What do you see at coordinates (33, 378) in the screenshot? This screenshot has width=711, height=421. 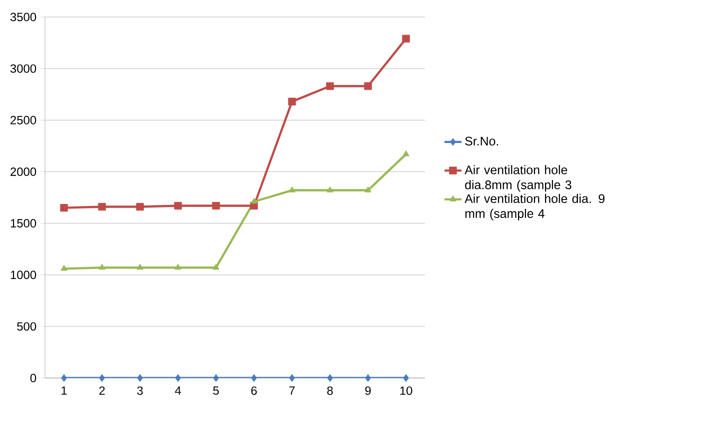 I see `y-tick-label: 0` at bounding box center [33, 378].